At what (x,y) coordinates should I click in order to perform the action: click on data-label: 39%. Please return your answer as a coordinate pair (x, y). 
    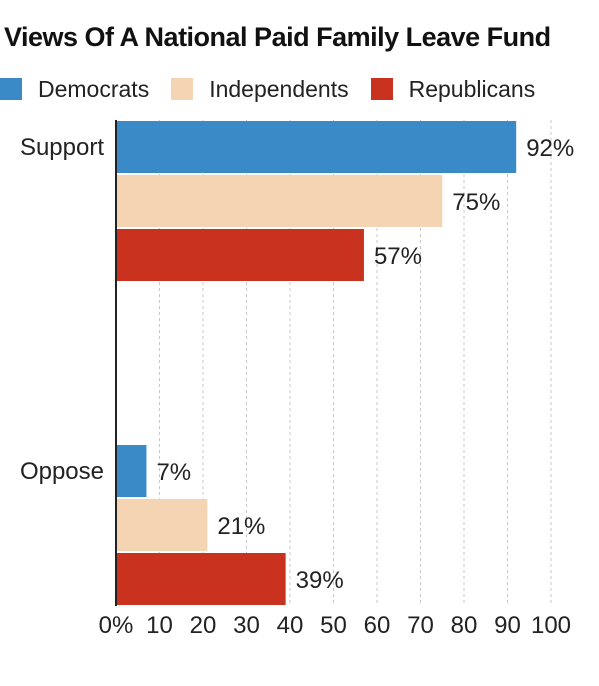
    Looking at the image, I should click on (320, 580).